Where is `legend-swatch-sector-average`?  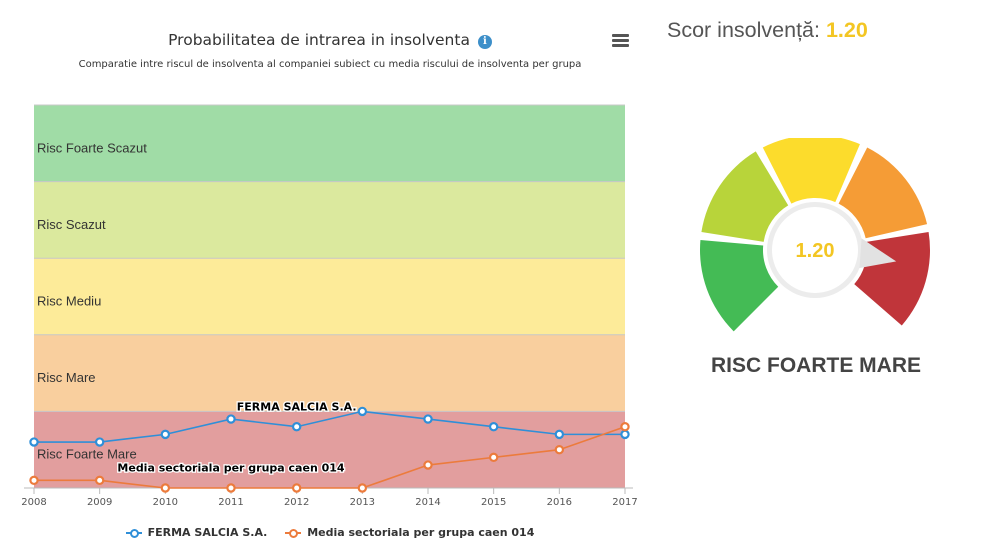 legend-swatch-sector-average is located at coordinates (293, 533).